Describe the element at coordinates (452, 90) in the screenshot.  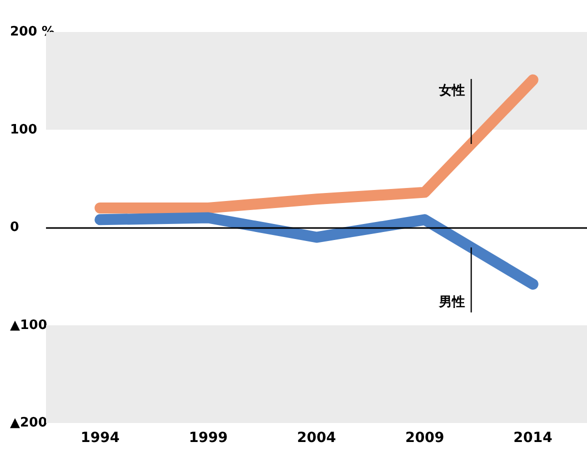
I see `text: 女性` at that location.